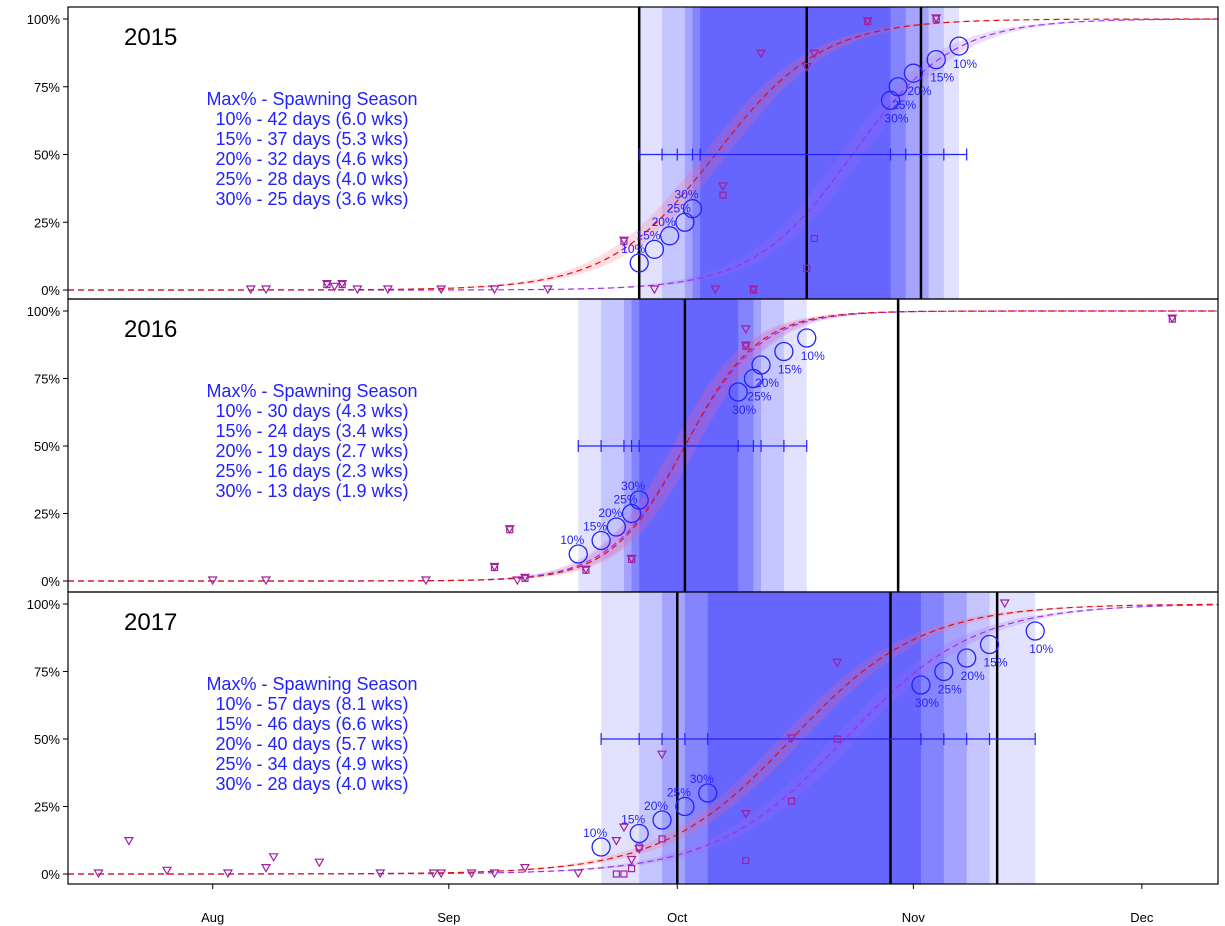  Describe the element at coordinates (311, 139) in the screenshot. I see `legend-line: 15% - 37 days (5.3 wks)` at that location.